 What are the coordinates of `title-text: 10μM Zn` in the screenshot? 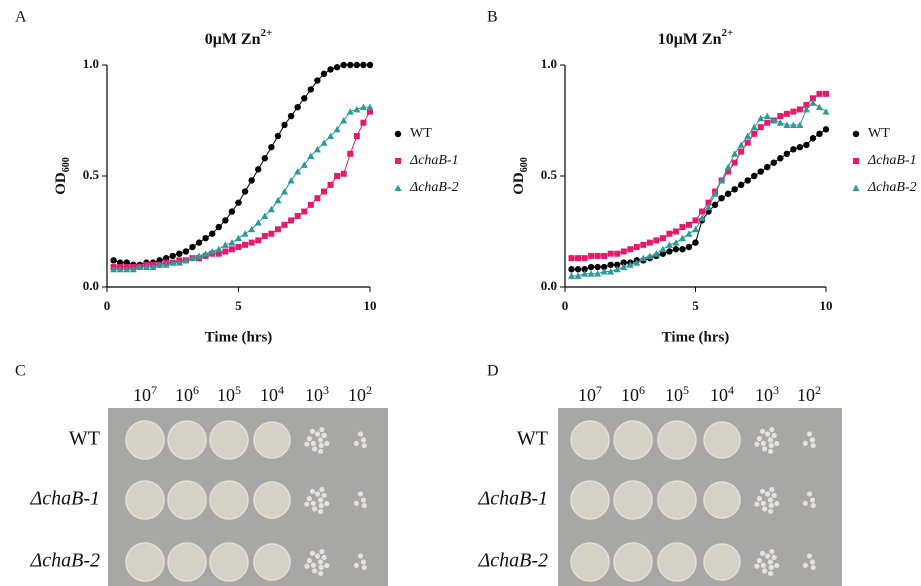 It's located at (690, 39).